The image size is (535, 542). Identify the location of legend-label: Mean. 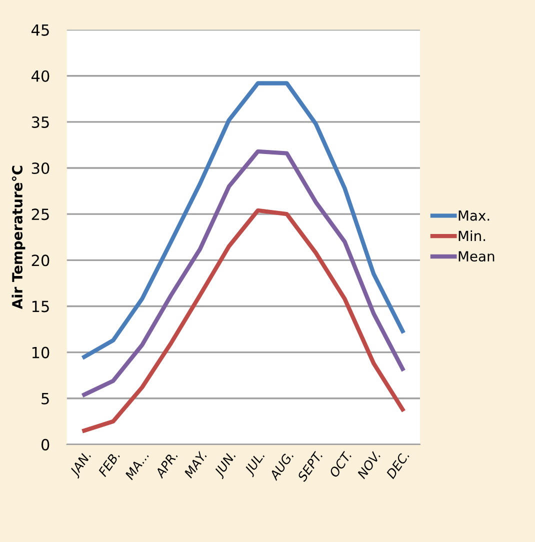
(476, 256).